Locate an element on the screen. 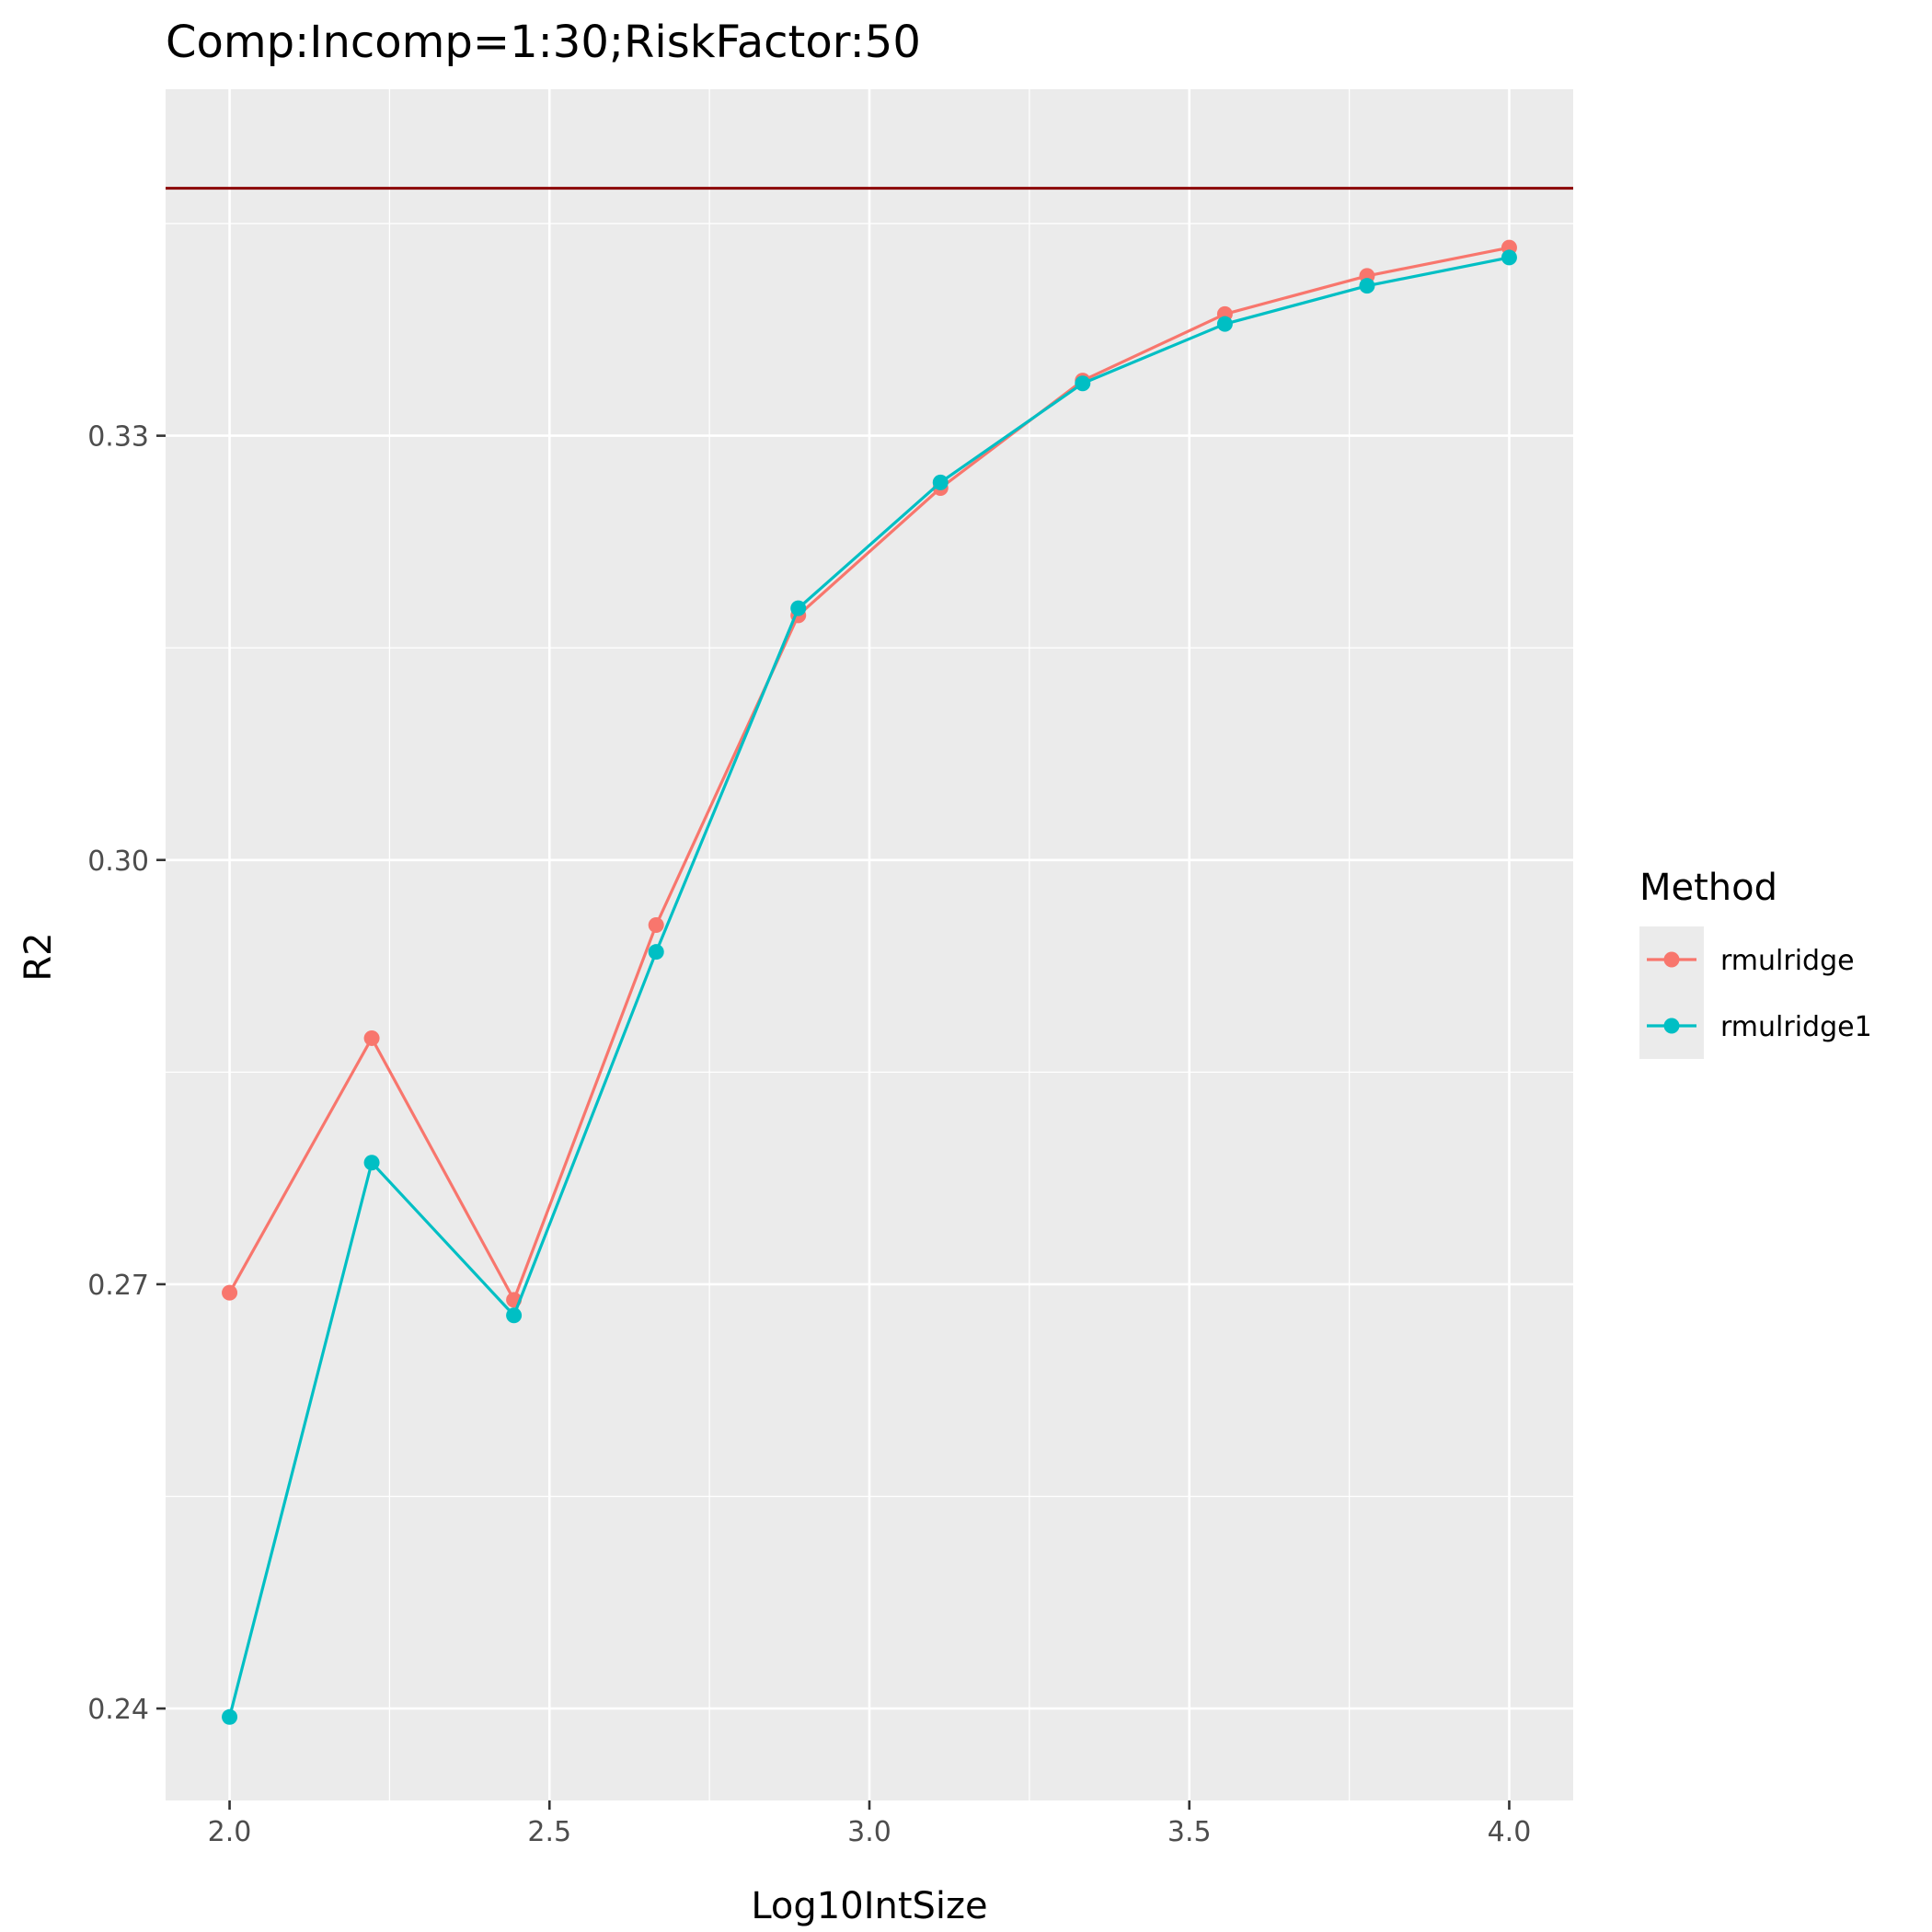  legend-key-point-rmulridge is located at coordinates (1671, 959).